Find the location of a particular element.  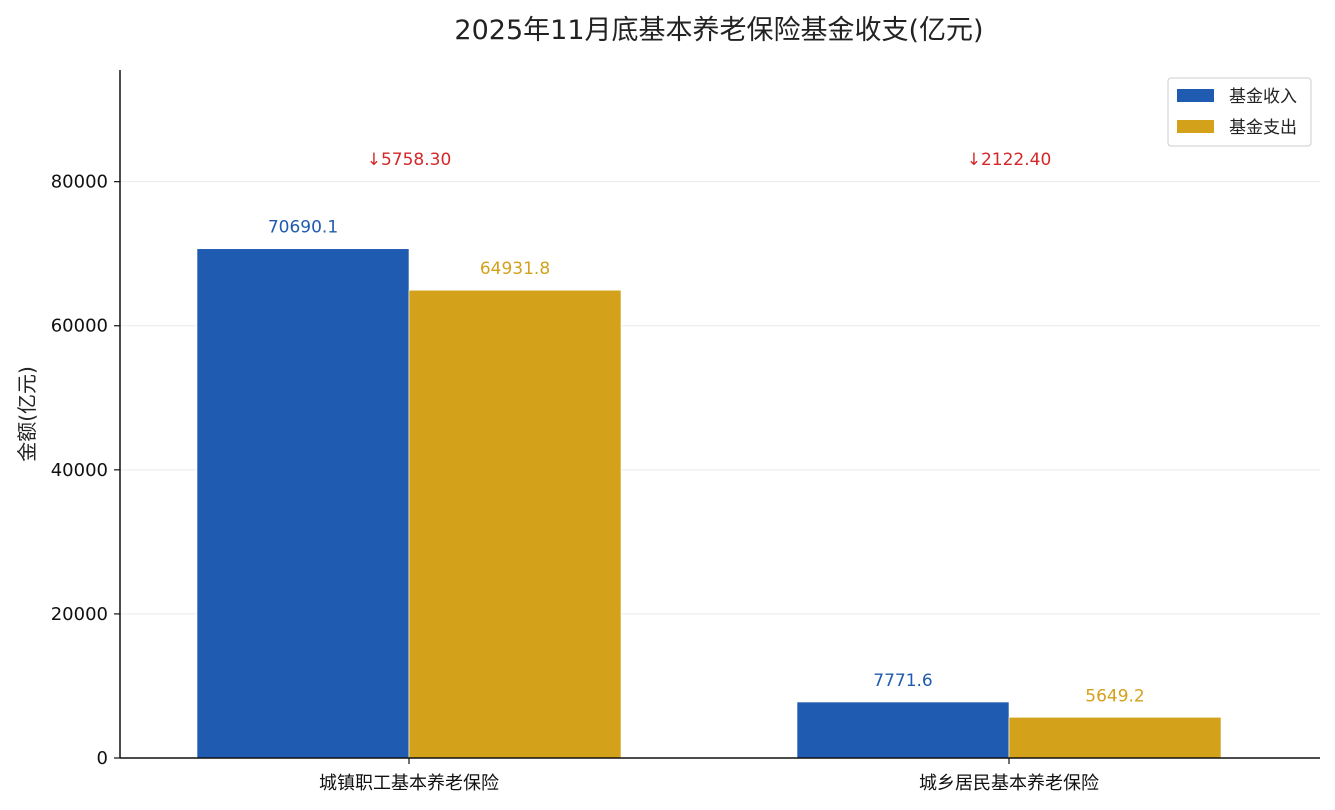

bar-value-label: 5649.2 is located at coordinates (1114, 696).